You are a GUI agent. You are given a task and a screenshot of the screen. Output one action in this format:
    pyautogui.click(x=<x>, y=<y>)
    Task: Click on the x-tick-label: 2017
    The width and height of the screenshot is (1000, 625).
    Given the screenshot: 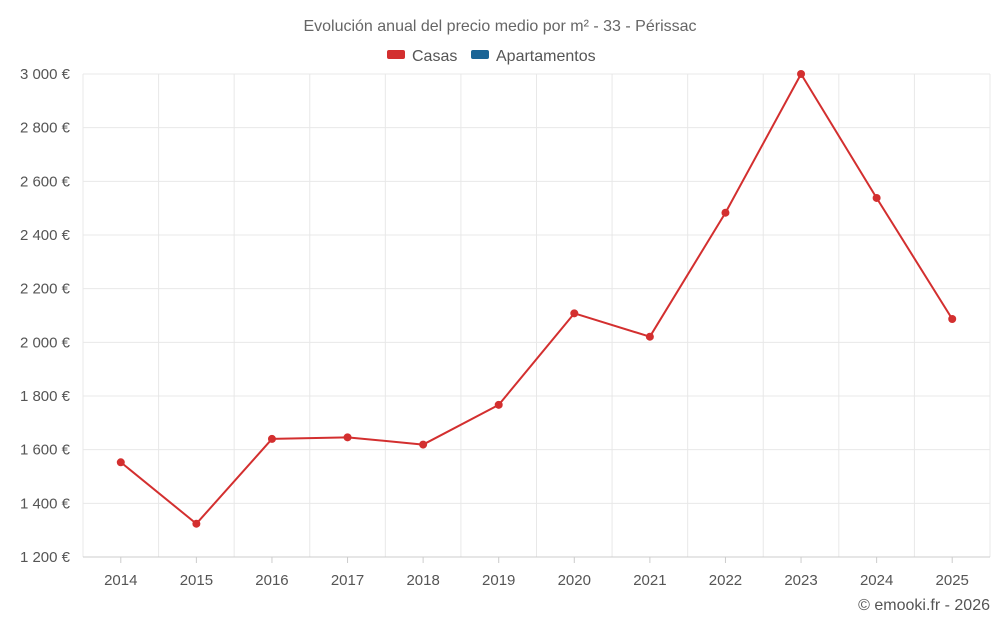 What is the action you would take?
    pyautogui.click(x=347, y=580)
    